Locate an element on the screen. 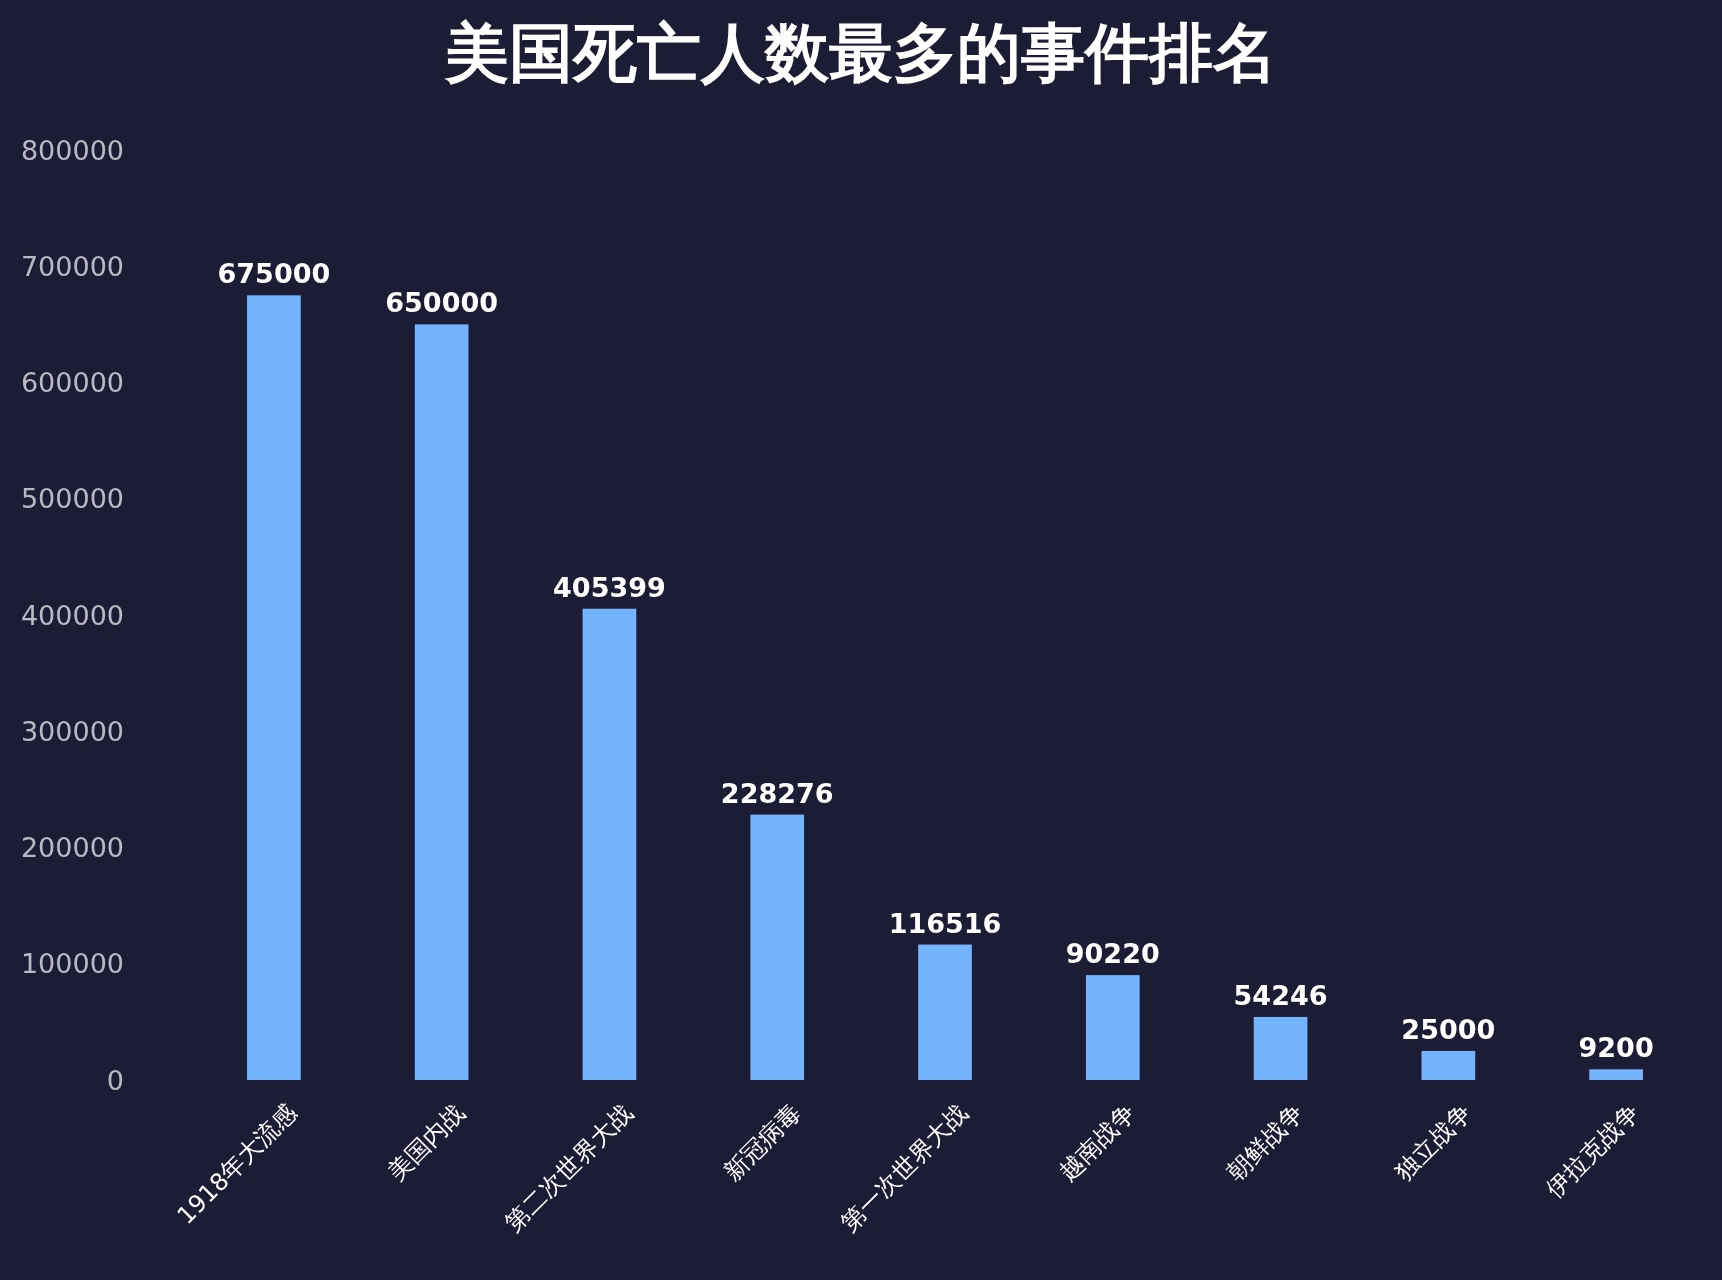 The height and width of the screenshot is (1280, 1722). x-tick-label: 新冠病毒 is located at coordinates (762, 1142).